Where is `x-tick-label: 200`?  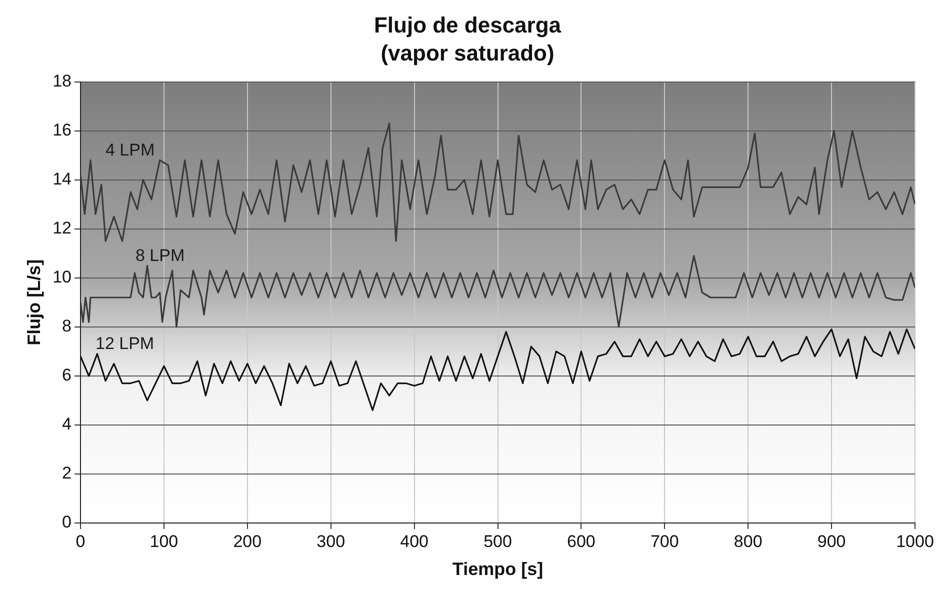 x-tick-label: 200 is located at coordinates (247, 541).